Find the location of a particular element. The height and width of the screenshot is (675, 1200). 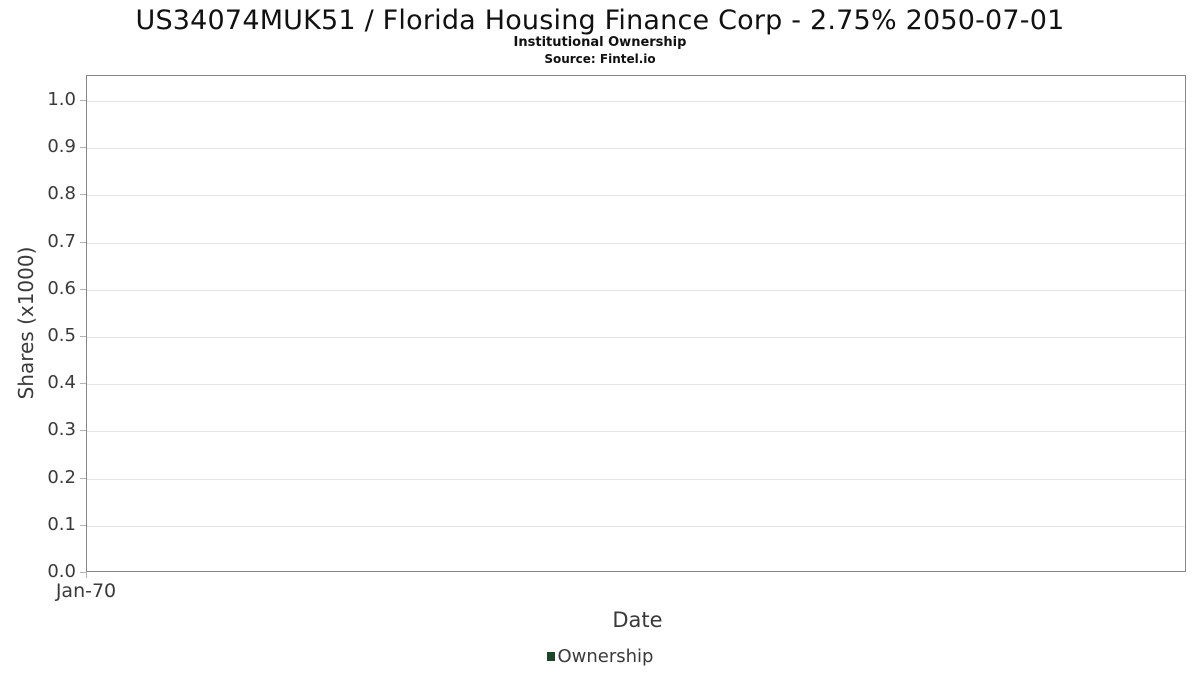

y-tick-label: 0.5 is located at coordinates (61, 335).